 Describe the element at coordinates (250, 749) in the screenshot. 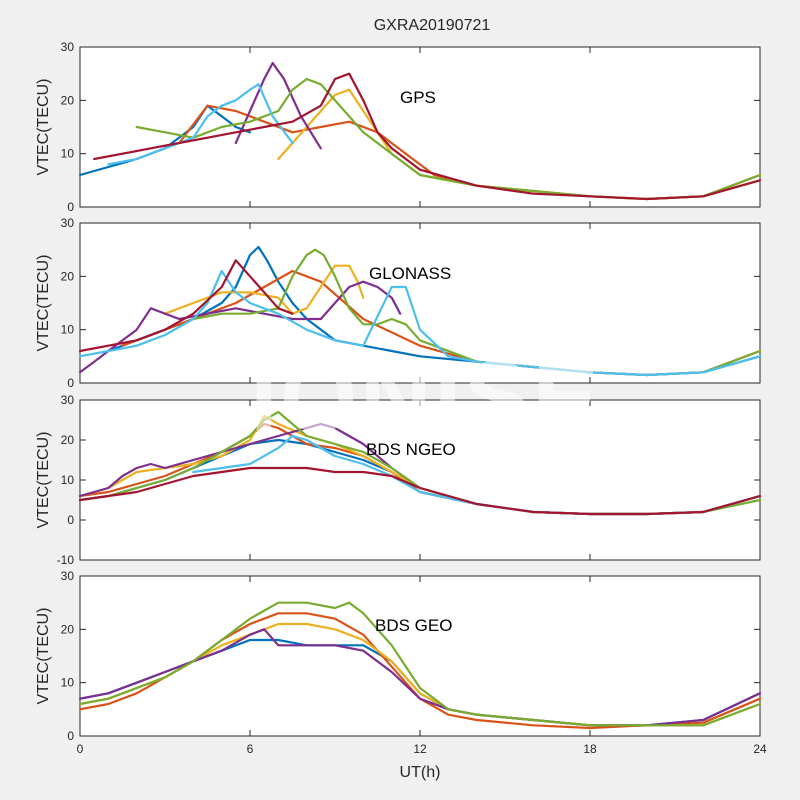

I see `x-tick-label: 6` at that location.